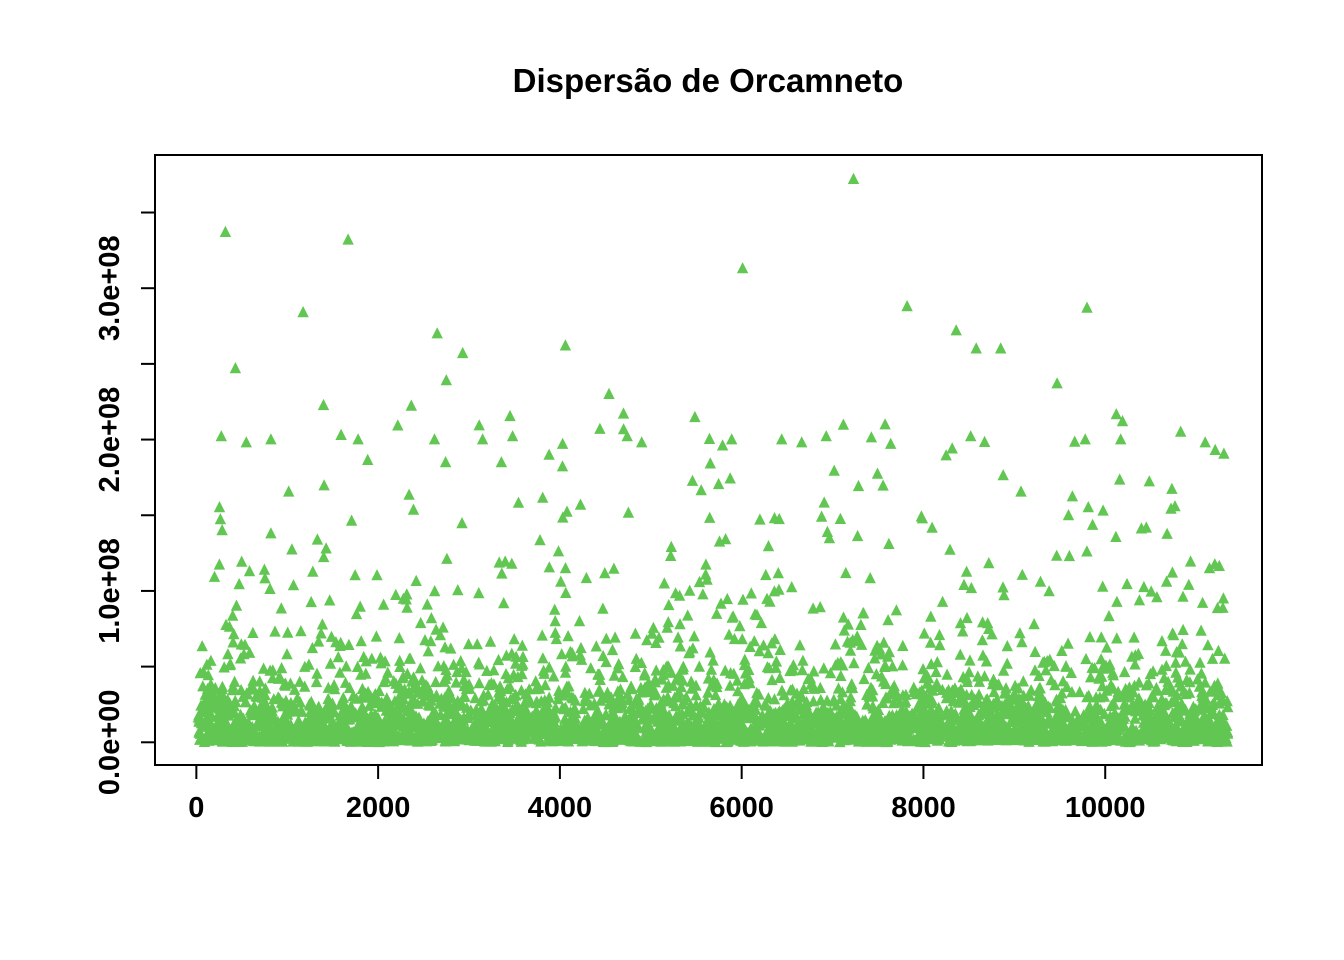 This screenshot has width=1344, height=960. I want to click on x-tick-label: 2000, so click(378, 808).